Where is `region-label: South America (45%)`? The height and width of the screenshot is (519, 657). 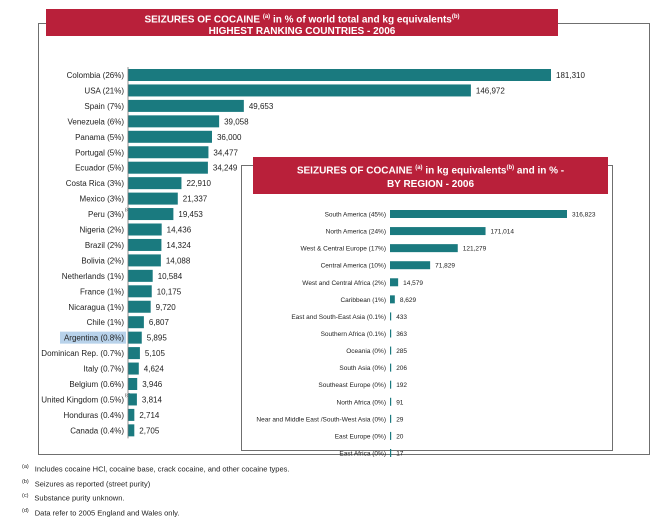
region-label: South America (45%) is located at coordinates (355, 215).